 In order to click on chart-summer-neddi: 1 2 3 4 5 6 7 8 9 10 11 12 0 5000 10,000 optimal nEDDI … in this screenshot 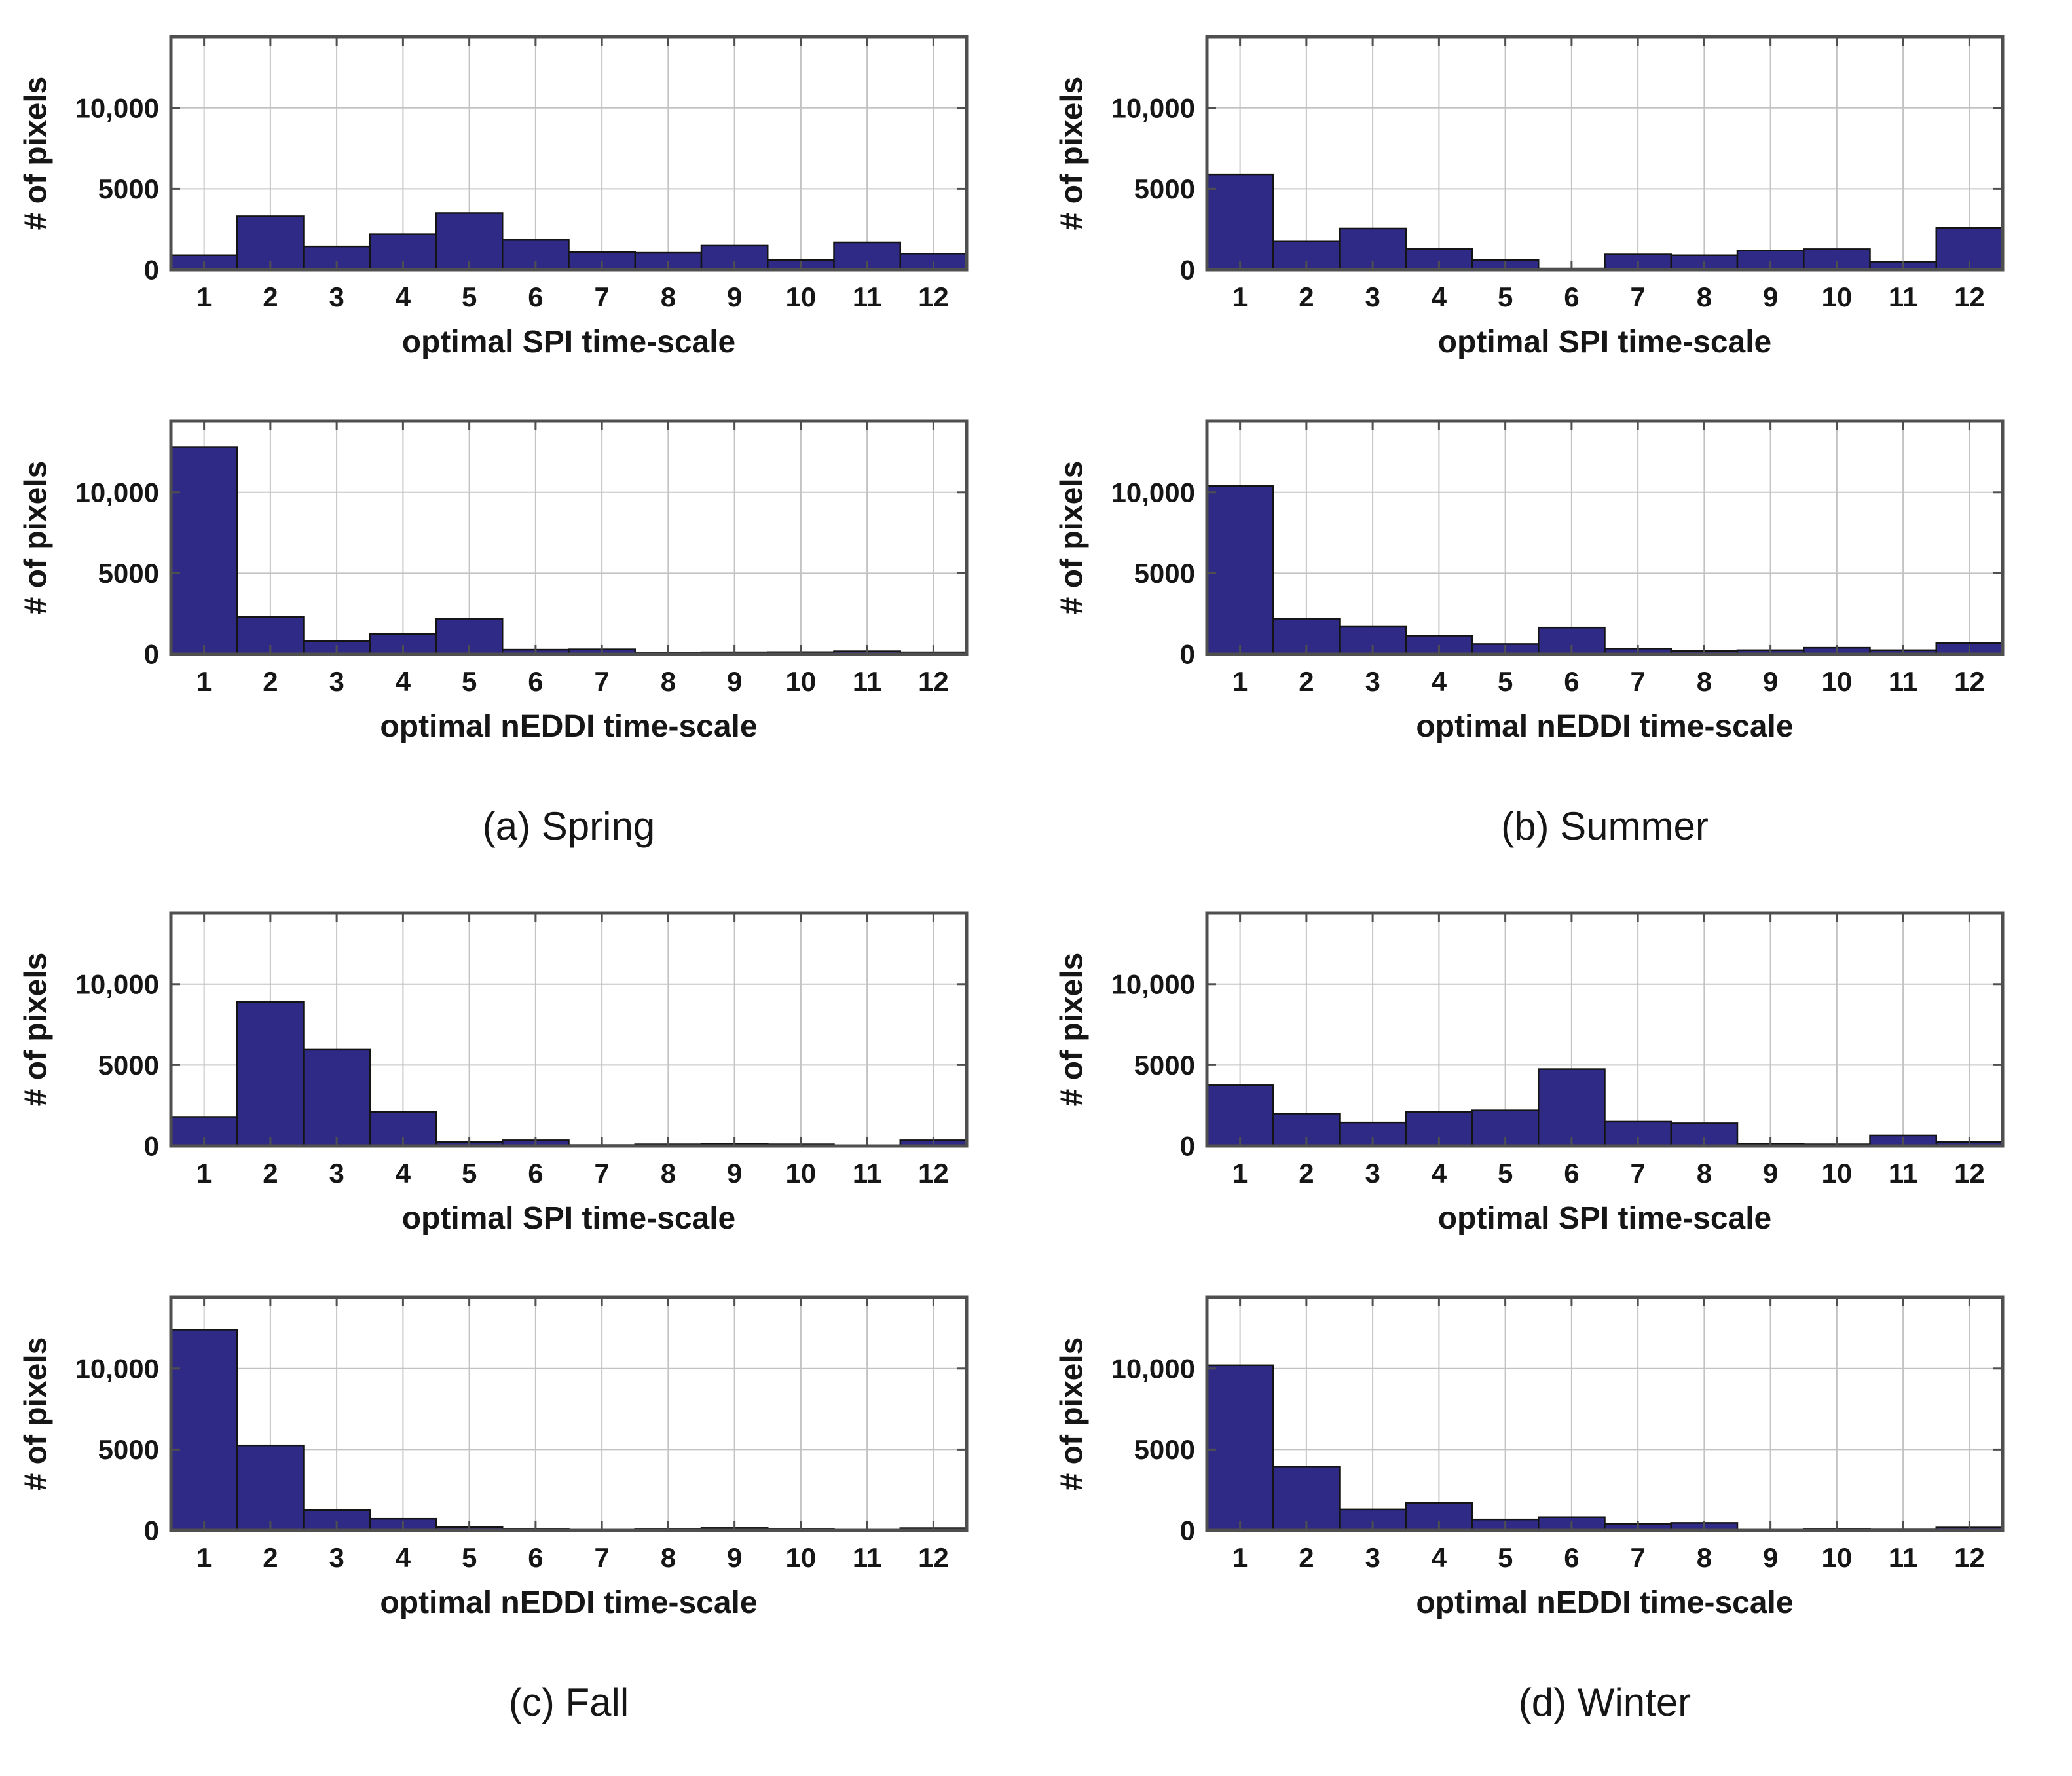, I will do `click(1554, 591)`.